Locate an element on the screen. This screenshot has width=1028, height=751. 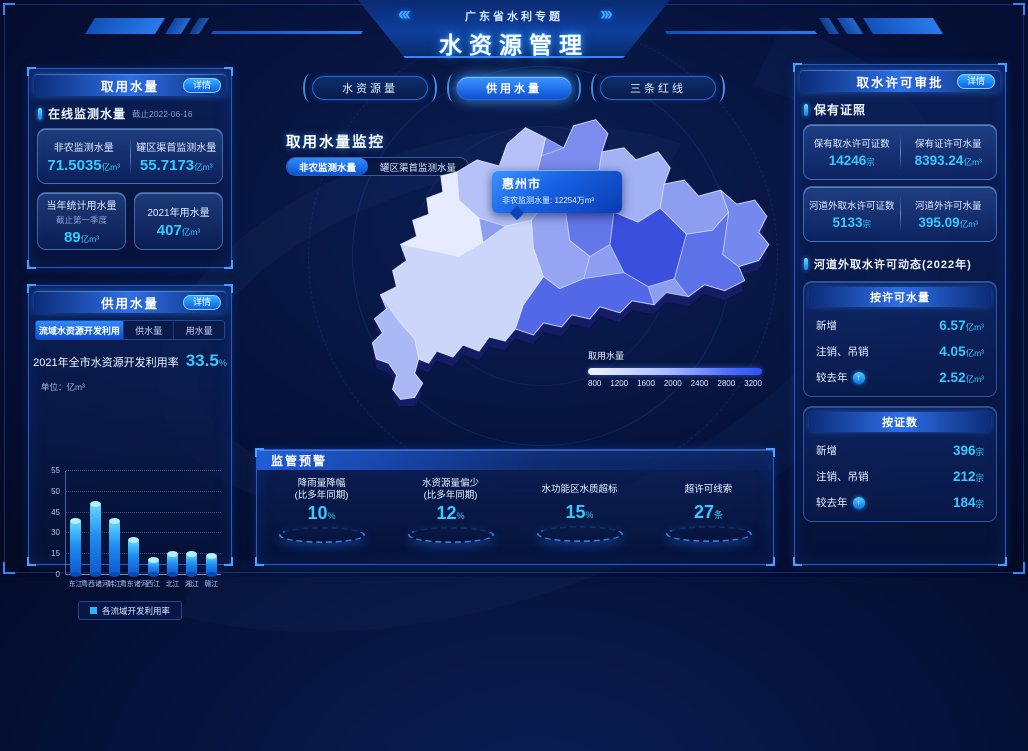
scale-tick: 1200 is located at coordinates (619, 383).